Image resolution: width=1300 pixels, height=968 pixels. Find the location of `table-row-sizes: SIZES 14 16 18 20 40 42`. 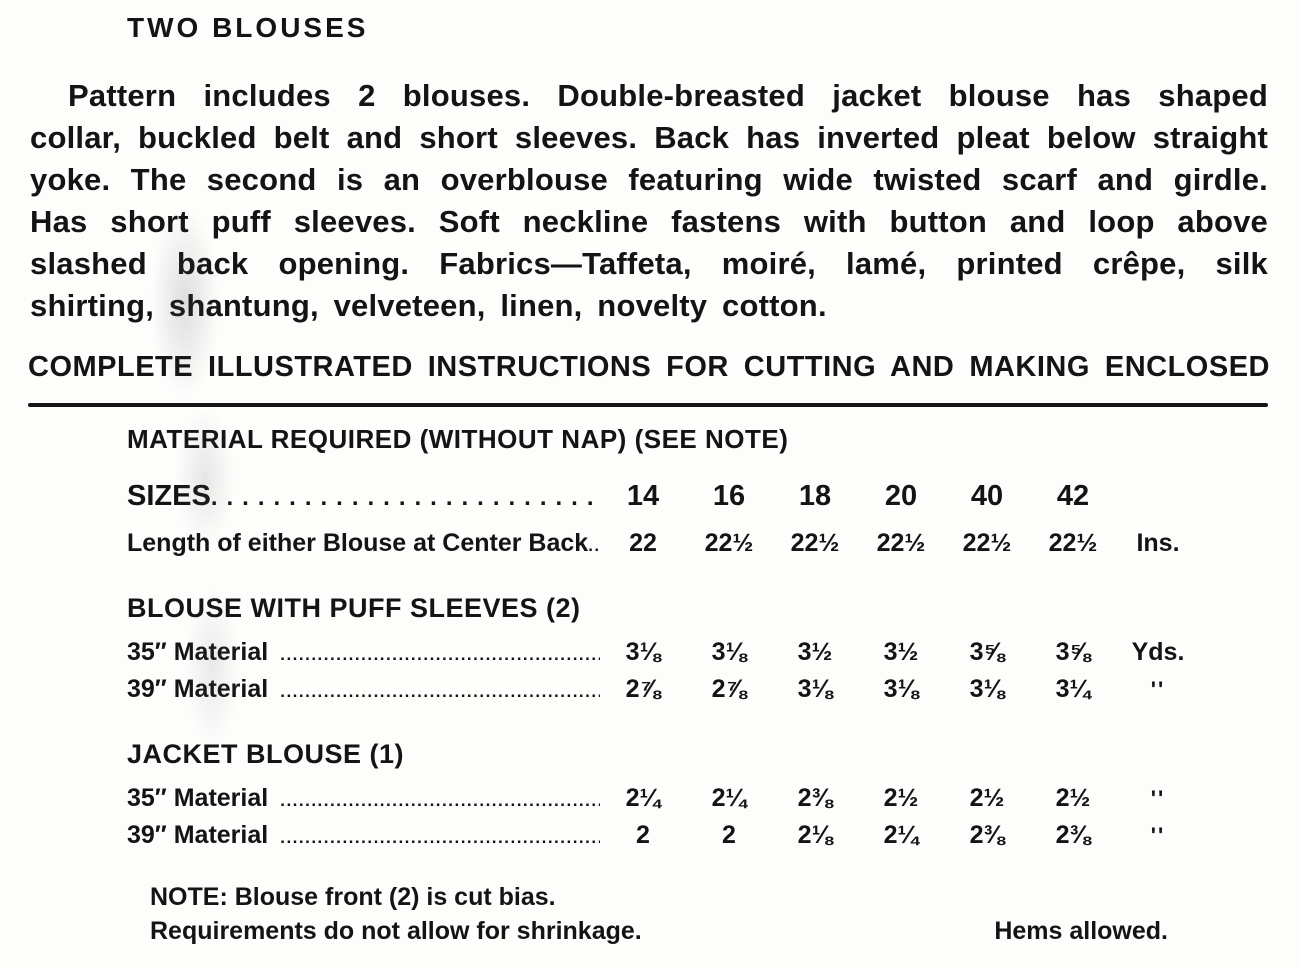

table-row-sizes: SIZES 14 16 18 20 40 42 is located at coordinates (703, 497).